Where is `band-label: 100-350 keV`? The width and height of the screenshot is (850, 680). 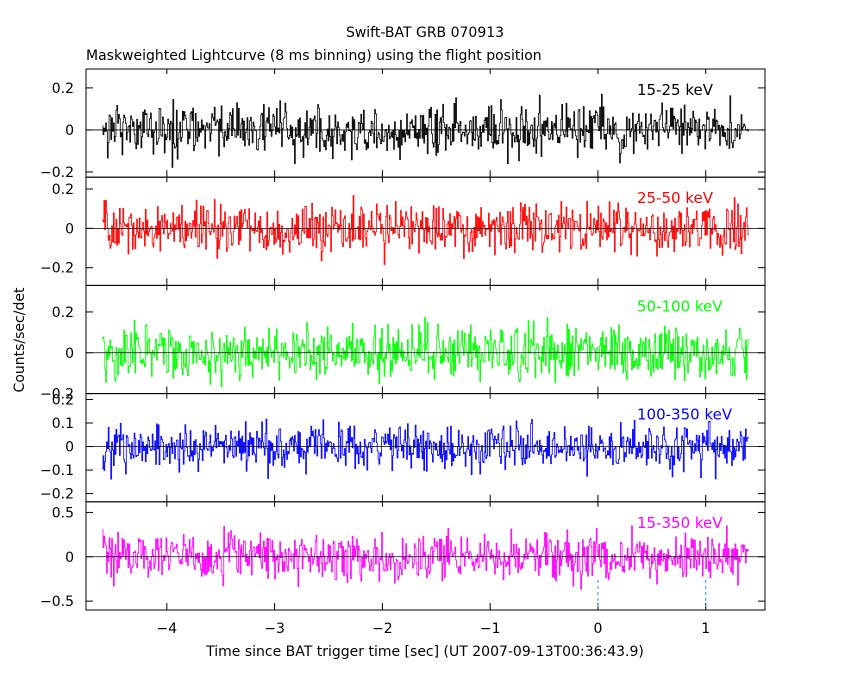
band-label: 100-350 keV is located at coordinates (685, 415).